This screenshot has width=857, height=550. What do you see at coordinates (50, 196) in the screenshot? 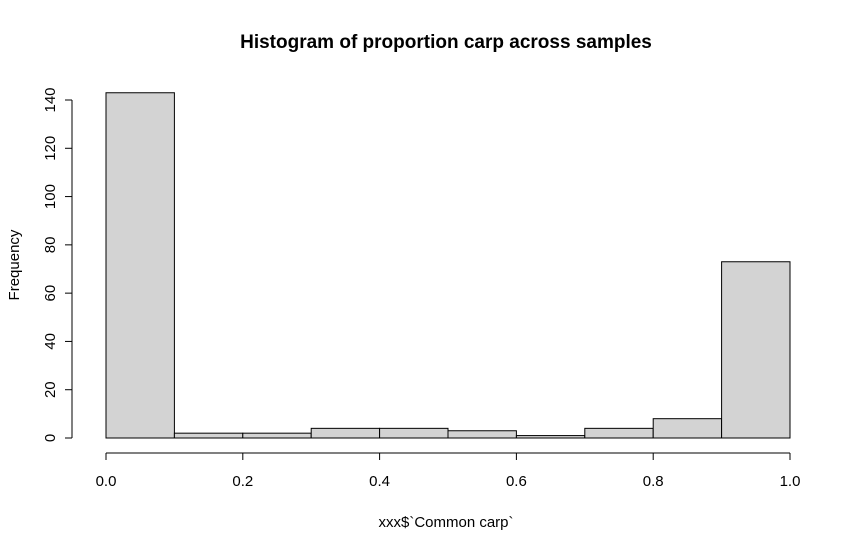
I see `y-tick-label: 100` at bounding box center [50, 196].